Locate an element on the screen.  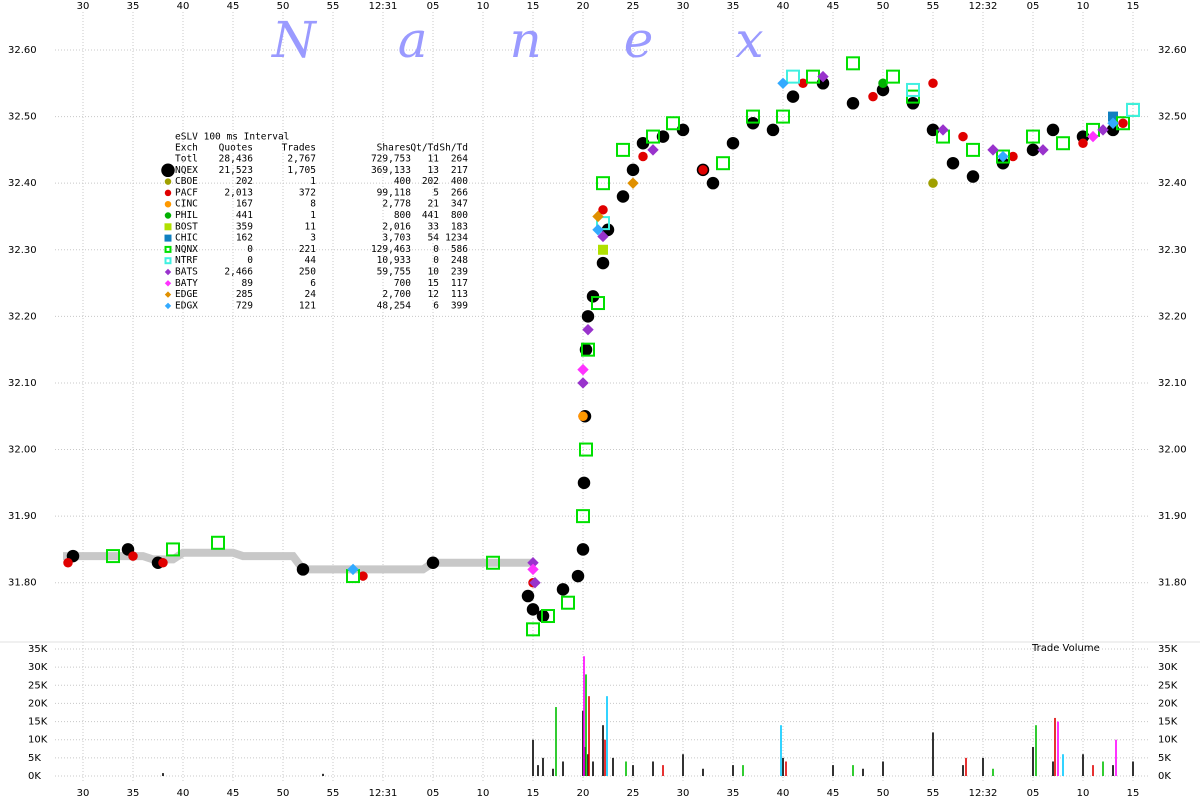
legend-label: NQEX is located at coordinates (186, 170).